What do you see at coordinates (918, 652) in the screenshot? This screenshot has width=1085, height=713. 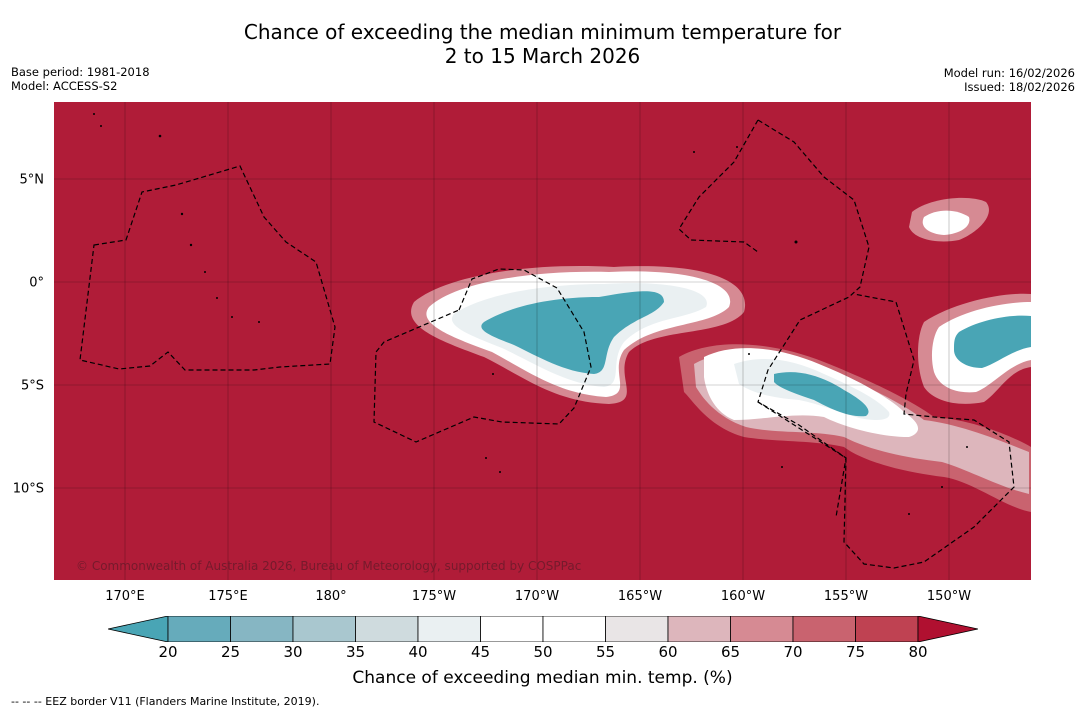 I see `colorbar-tick-label: 80` at bounding box center [918, 652].